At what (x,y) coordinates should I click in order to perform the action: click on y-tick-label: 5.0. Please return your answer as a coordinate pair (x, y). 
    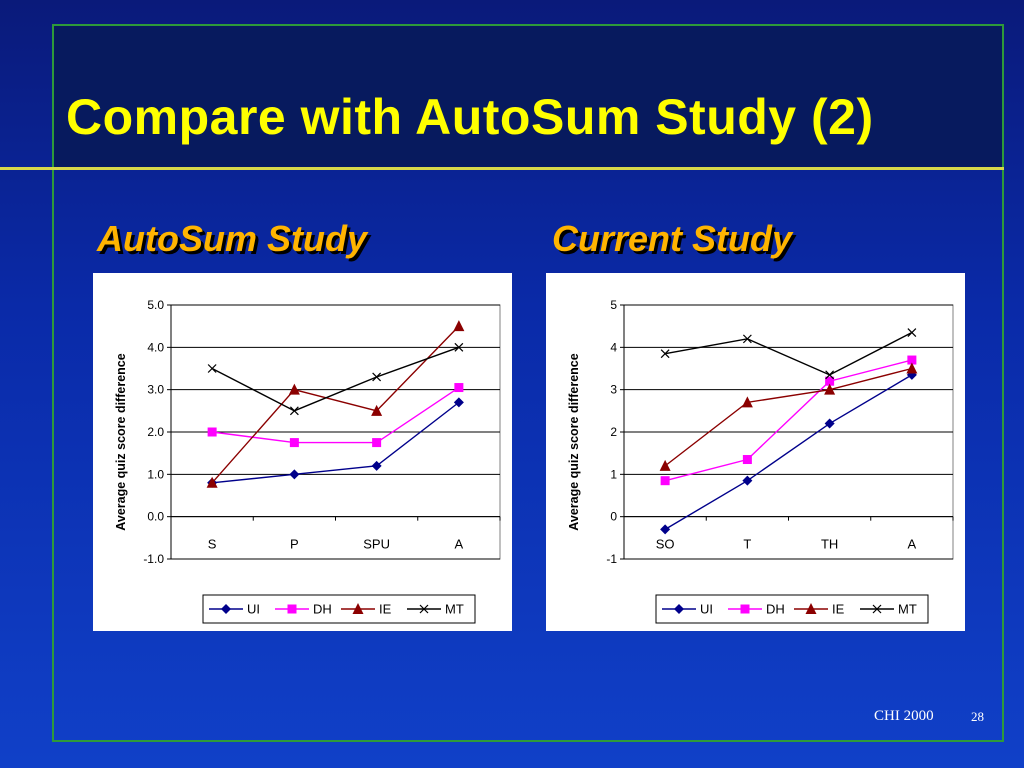
    Looking at the image, I should click on (155, 305).